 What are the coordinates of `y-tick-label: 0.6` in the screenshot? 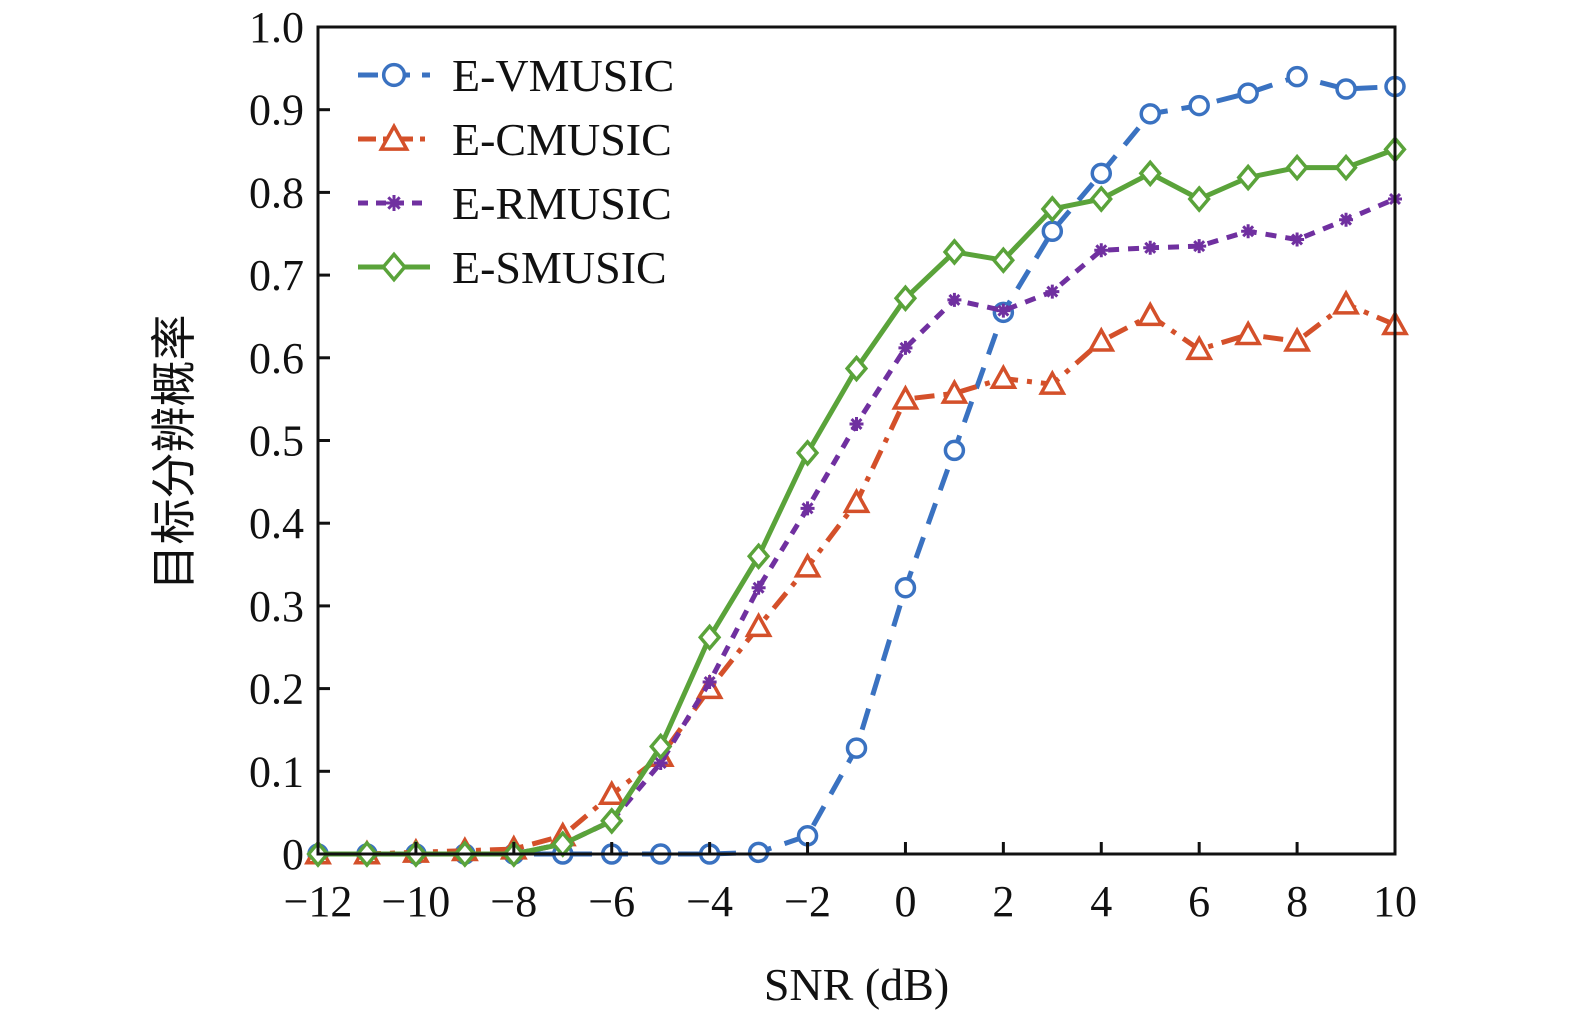 It's located at (276, 358).